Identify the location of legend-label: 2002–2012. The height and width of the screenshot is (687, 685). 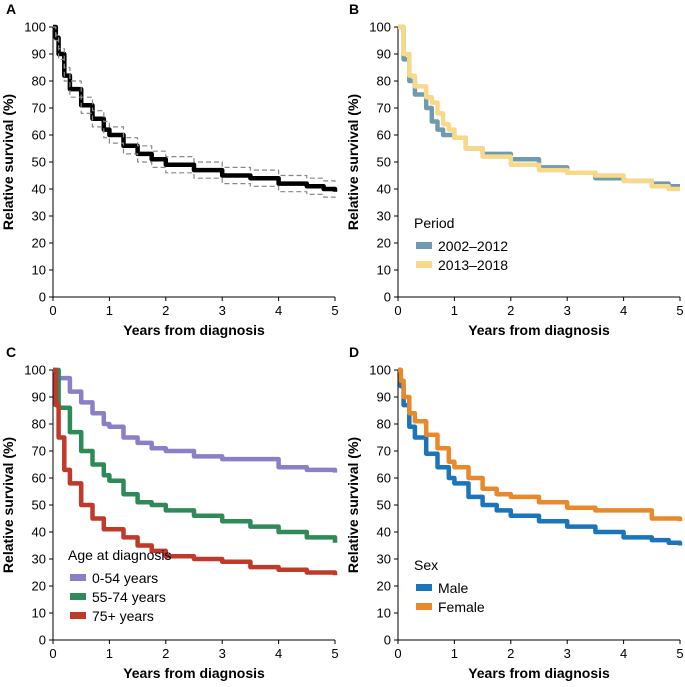
(473, 246).